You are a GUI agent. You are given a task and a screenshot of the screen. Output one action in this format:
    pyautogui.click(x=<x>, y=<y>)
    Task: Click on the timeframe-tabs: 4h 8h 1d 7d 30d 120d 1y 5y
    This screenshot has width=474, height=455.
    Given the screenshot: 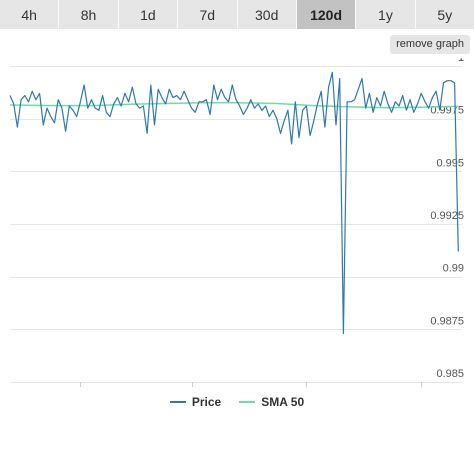 What is the action you would take?
    pyautogui.click(x=237, y=14)
    